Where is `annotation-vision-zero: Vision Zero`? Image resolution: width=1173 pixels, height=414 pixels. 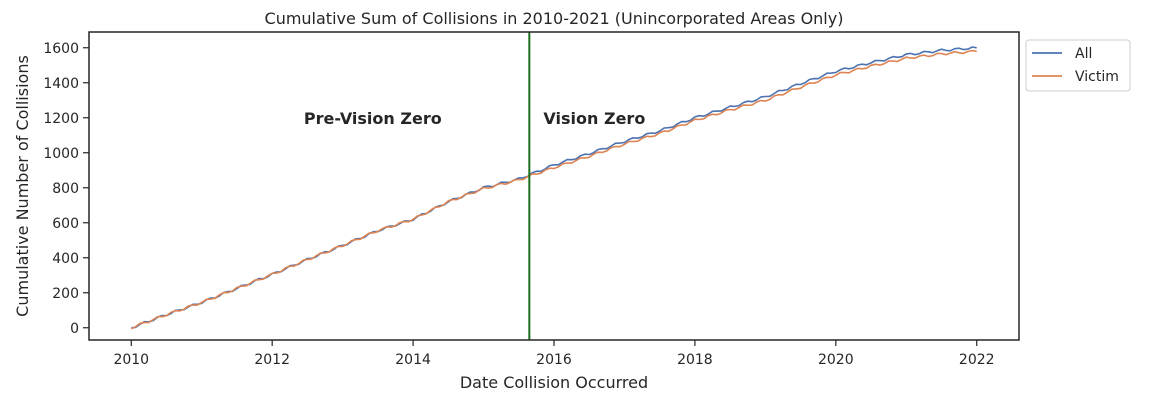
annotation-vision-zero: Vision Zero is located at coordinates (594, 118).